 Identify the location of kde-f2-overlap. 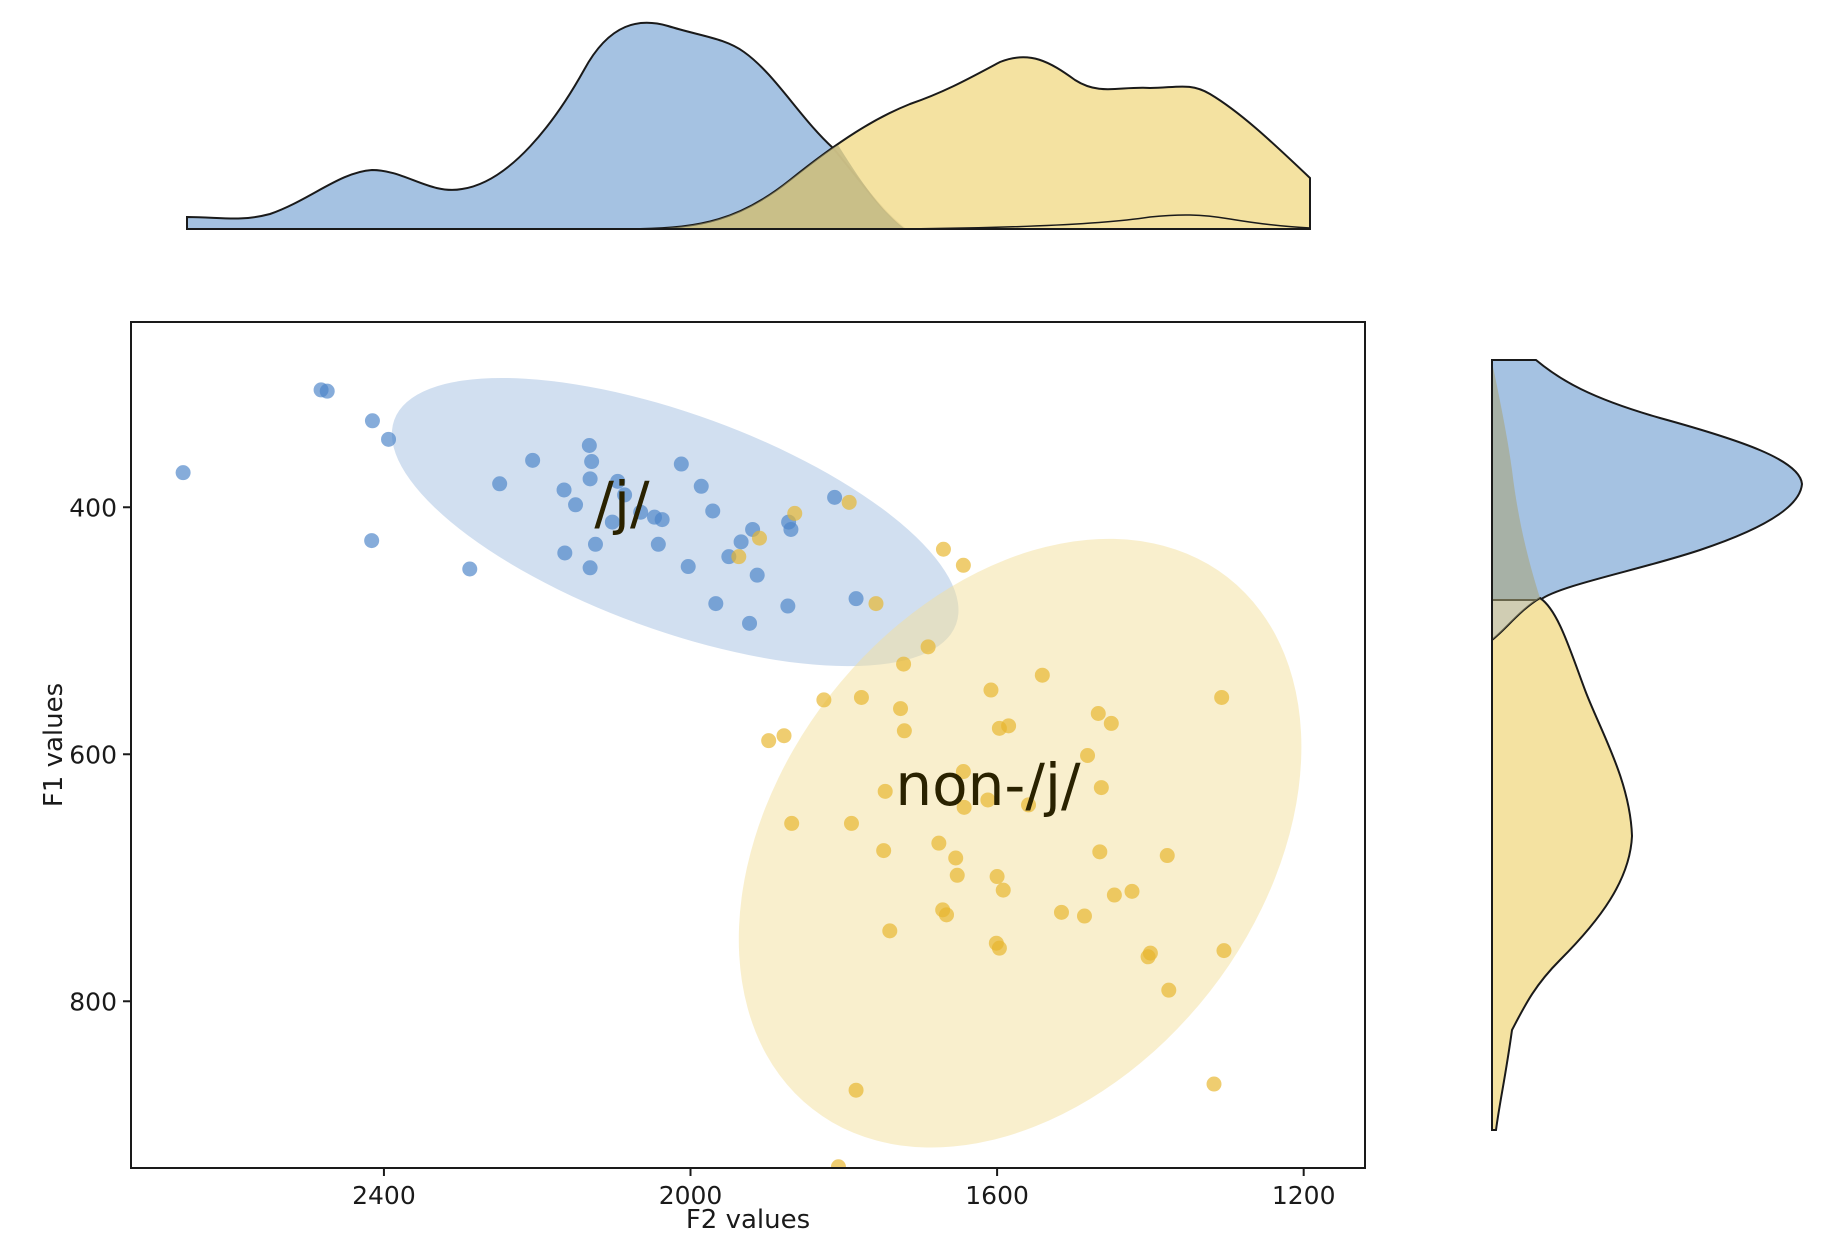
(772, 187).